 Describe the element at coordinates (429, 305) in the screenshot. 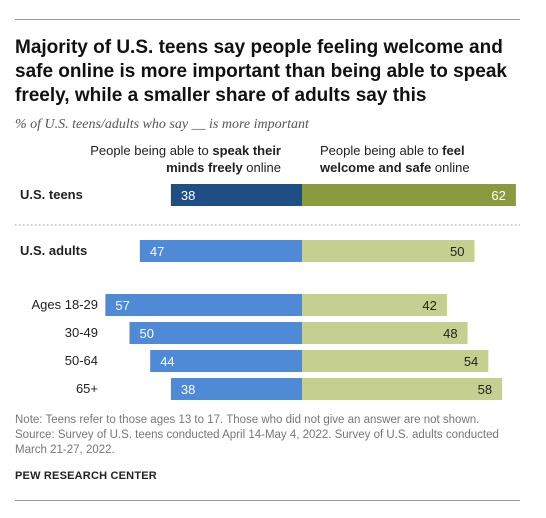

I see `value-label-welcome-safe: 42` at that location.